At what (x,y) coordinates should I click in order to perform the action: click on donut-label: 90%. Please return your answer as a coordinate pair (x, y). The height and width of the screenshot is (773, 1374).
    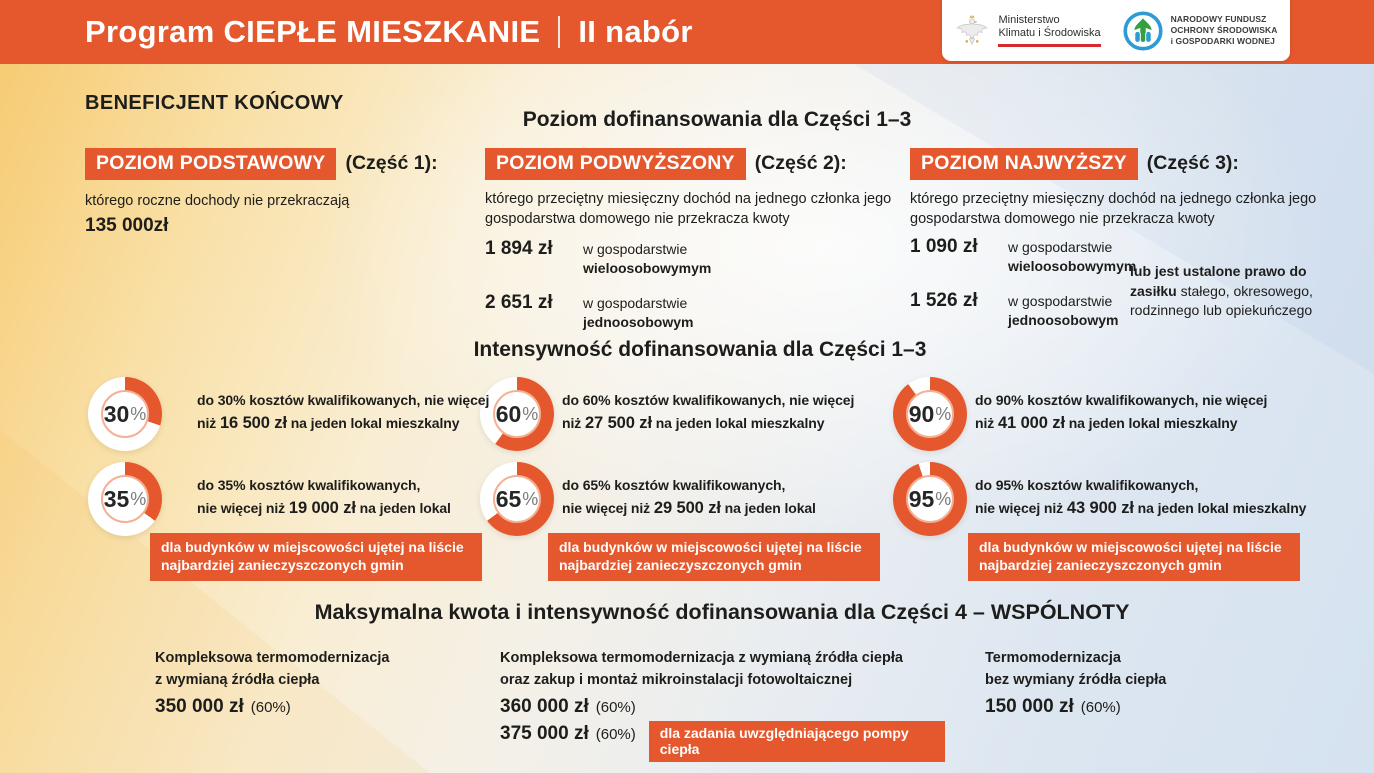
    Looking at the image, I should click on (930, 414).